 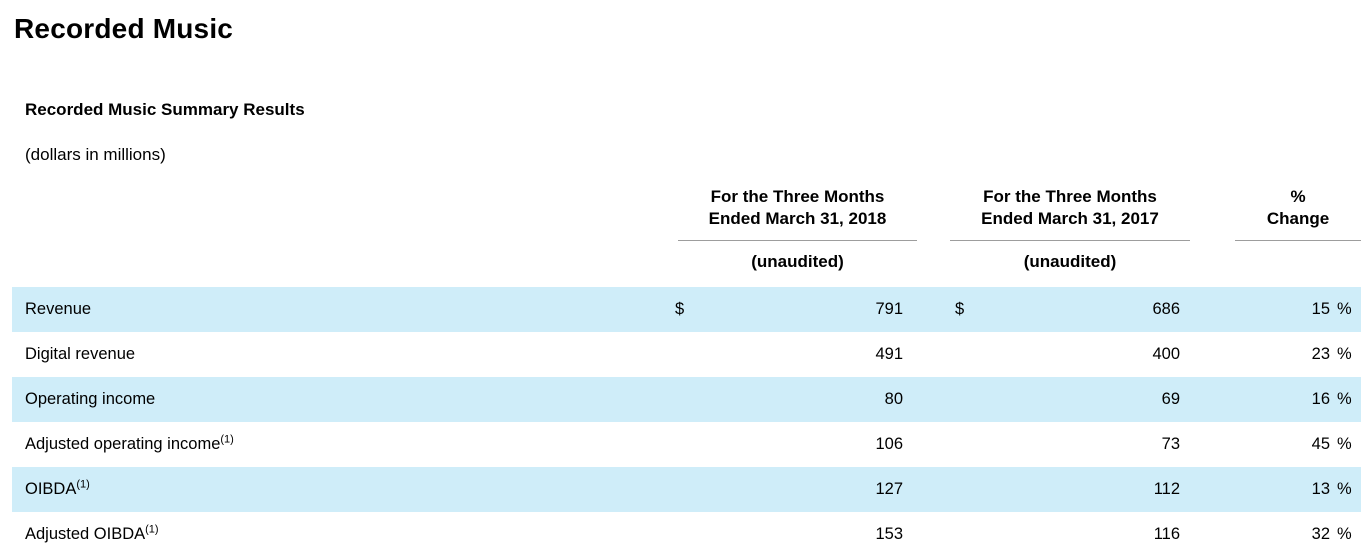 What do you see at coordinates (343, 309) in the screenshot?
I see `row-label-cell: Revenue` at bounding box center [343, 309].